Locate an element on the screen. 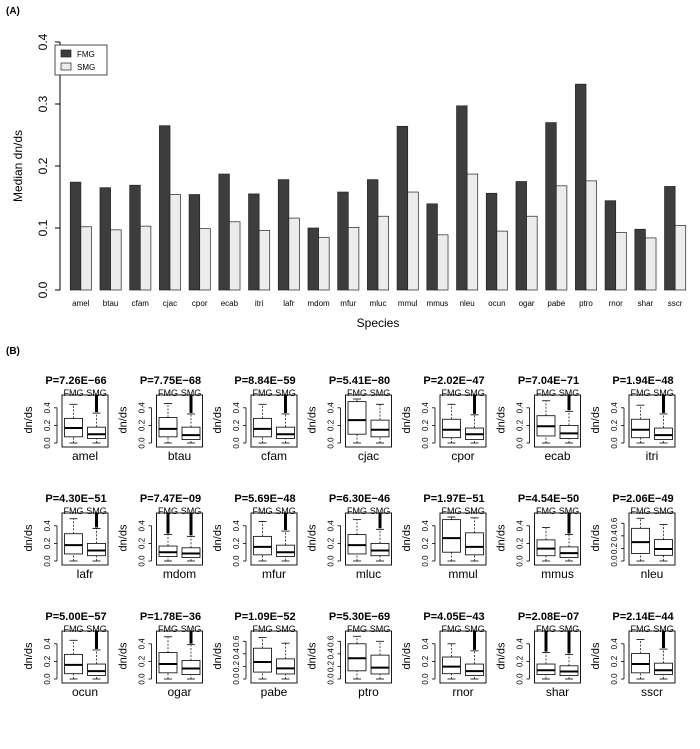 This screenshot has width=700, height=749. panel-label-b: (B) is located at coordinates (13, 351).